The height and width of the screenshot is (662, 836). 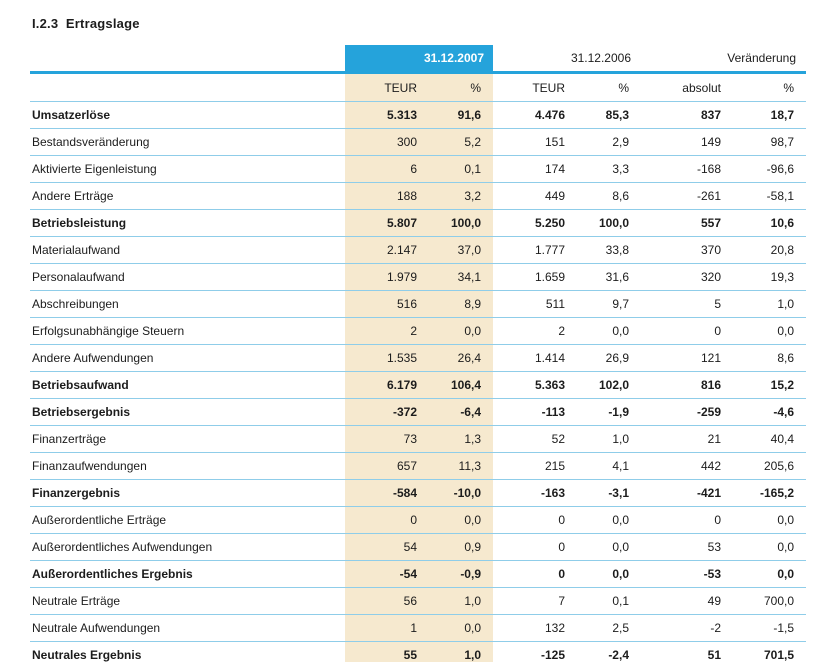 I want to click on row-label: Bestandsveränderung, so click(x=187, y=142).